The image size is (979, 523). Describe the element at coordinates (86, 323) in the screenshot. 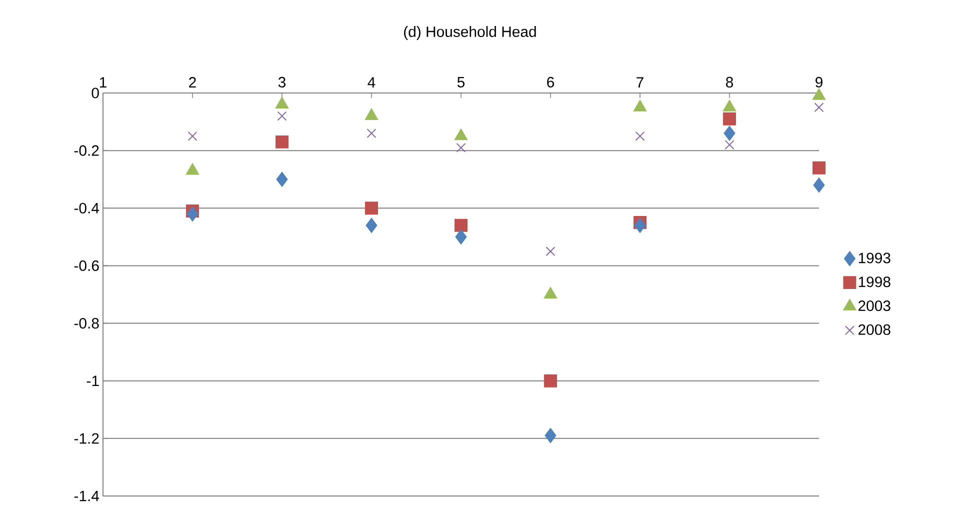

I see `y-tick-label: -0.8` at that location.